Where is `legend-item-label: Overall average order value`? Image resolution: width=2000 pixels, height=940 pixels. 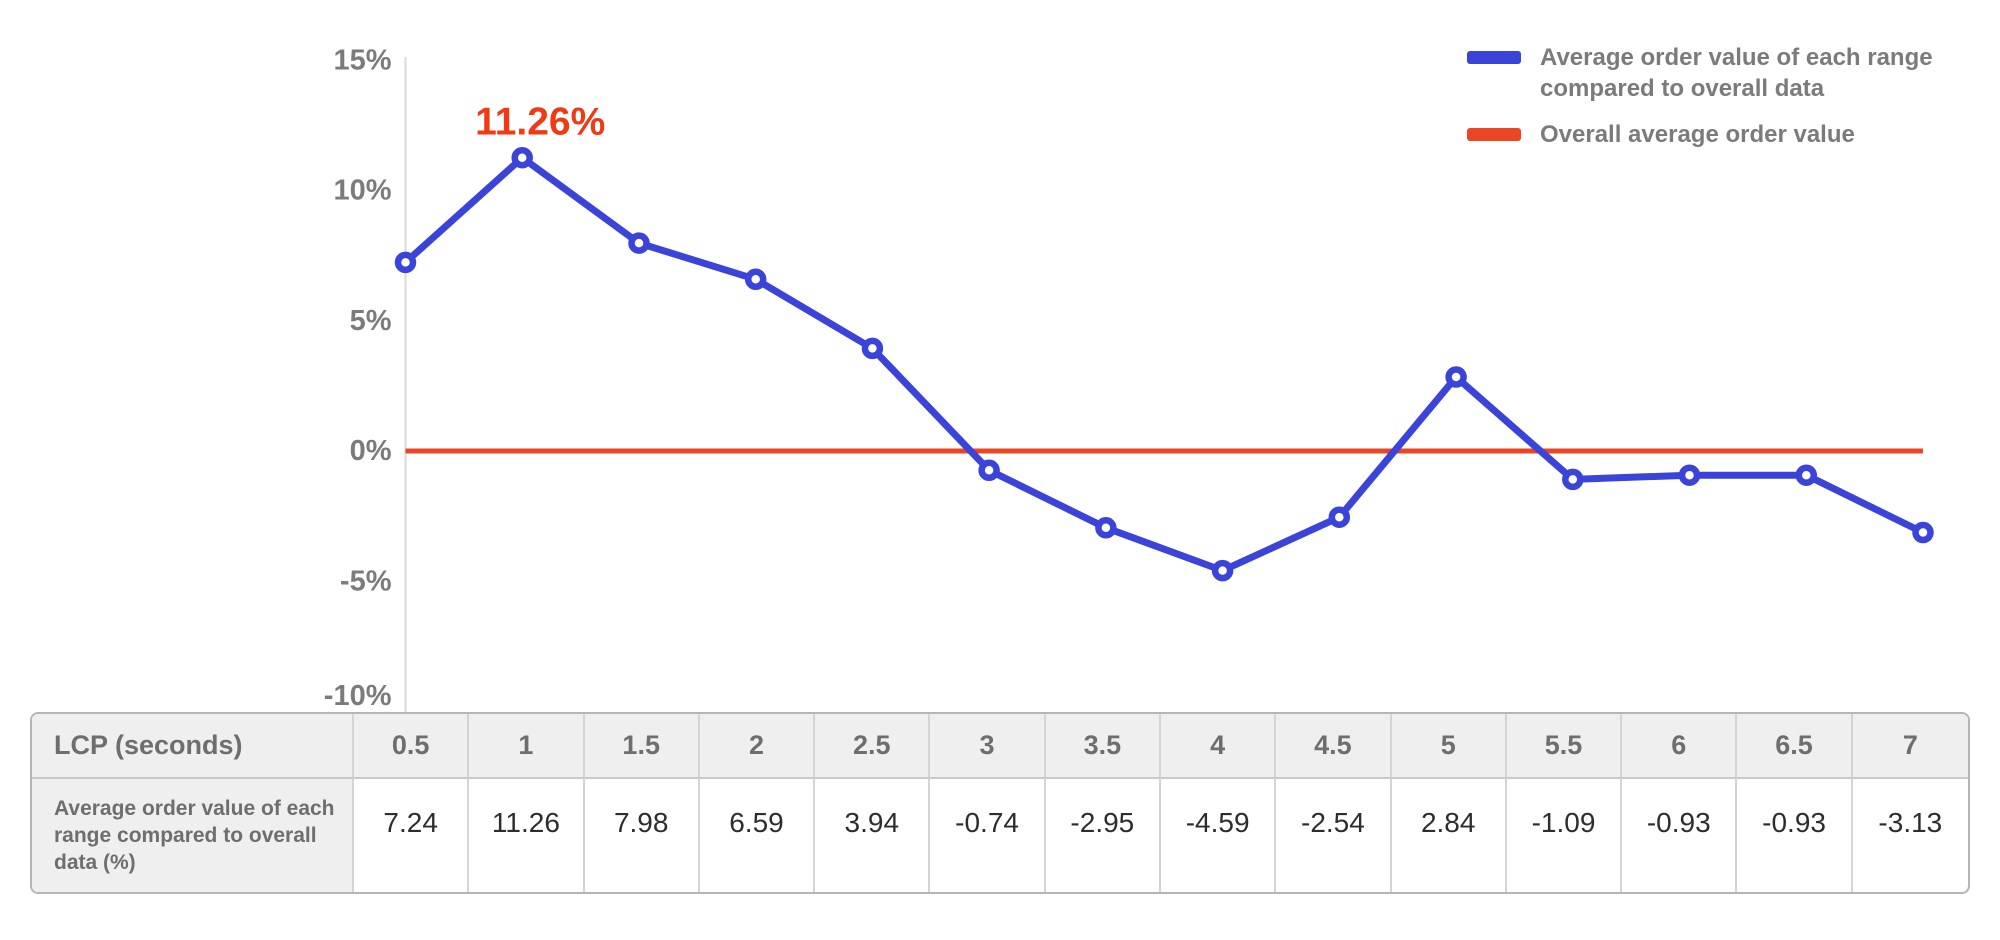
legend-item-label: Overall average order value is located at coordinates (1697, 134).